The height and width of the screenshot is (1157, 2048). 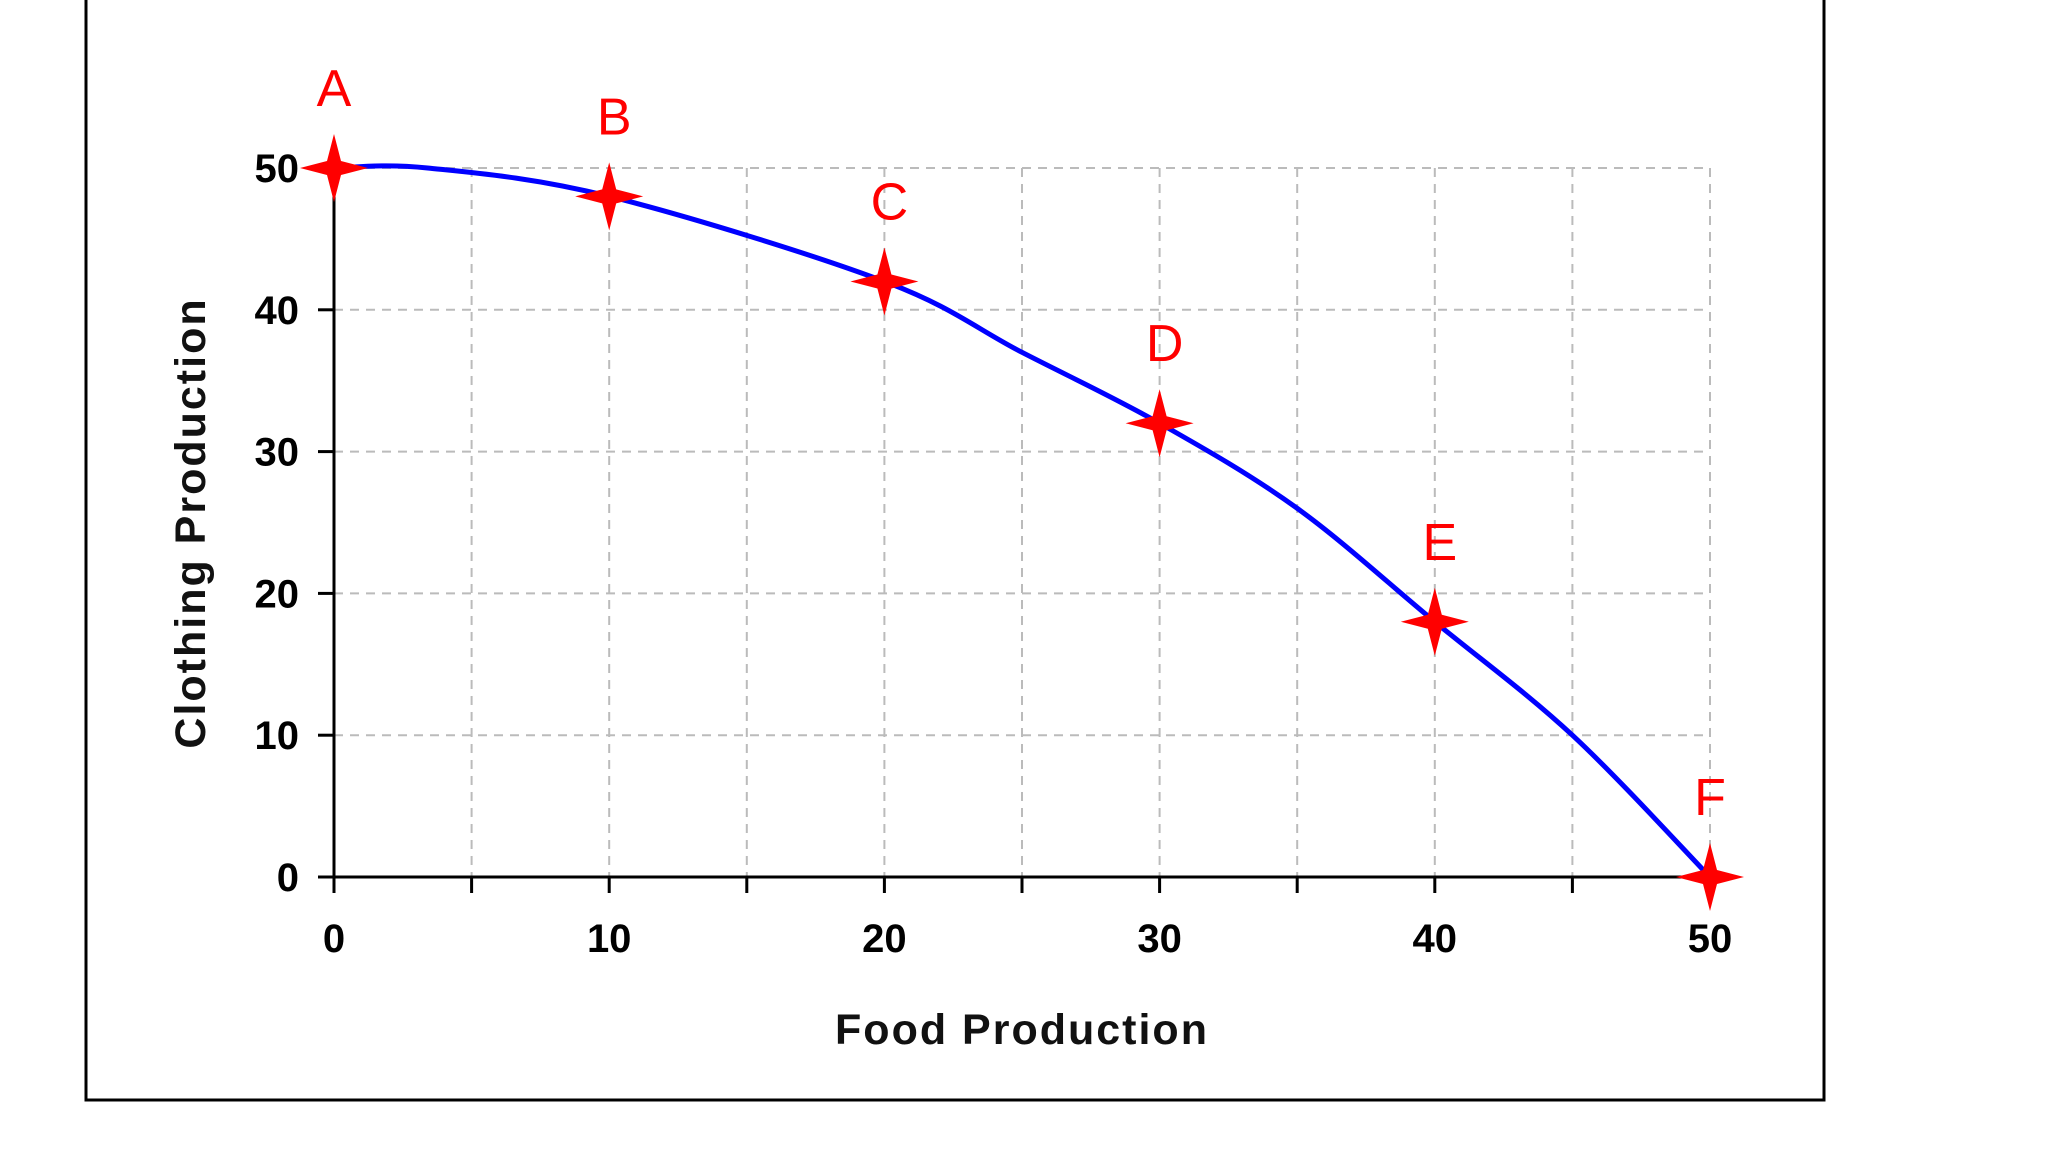 I want to click on point-label-f: F, so click(x=1710, y=798).